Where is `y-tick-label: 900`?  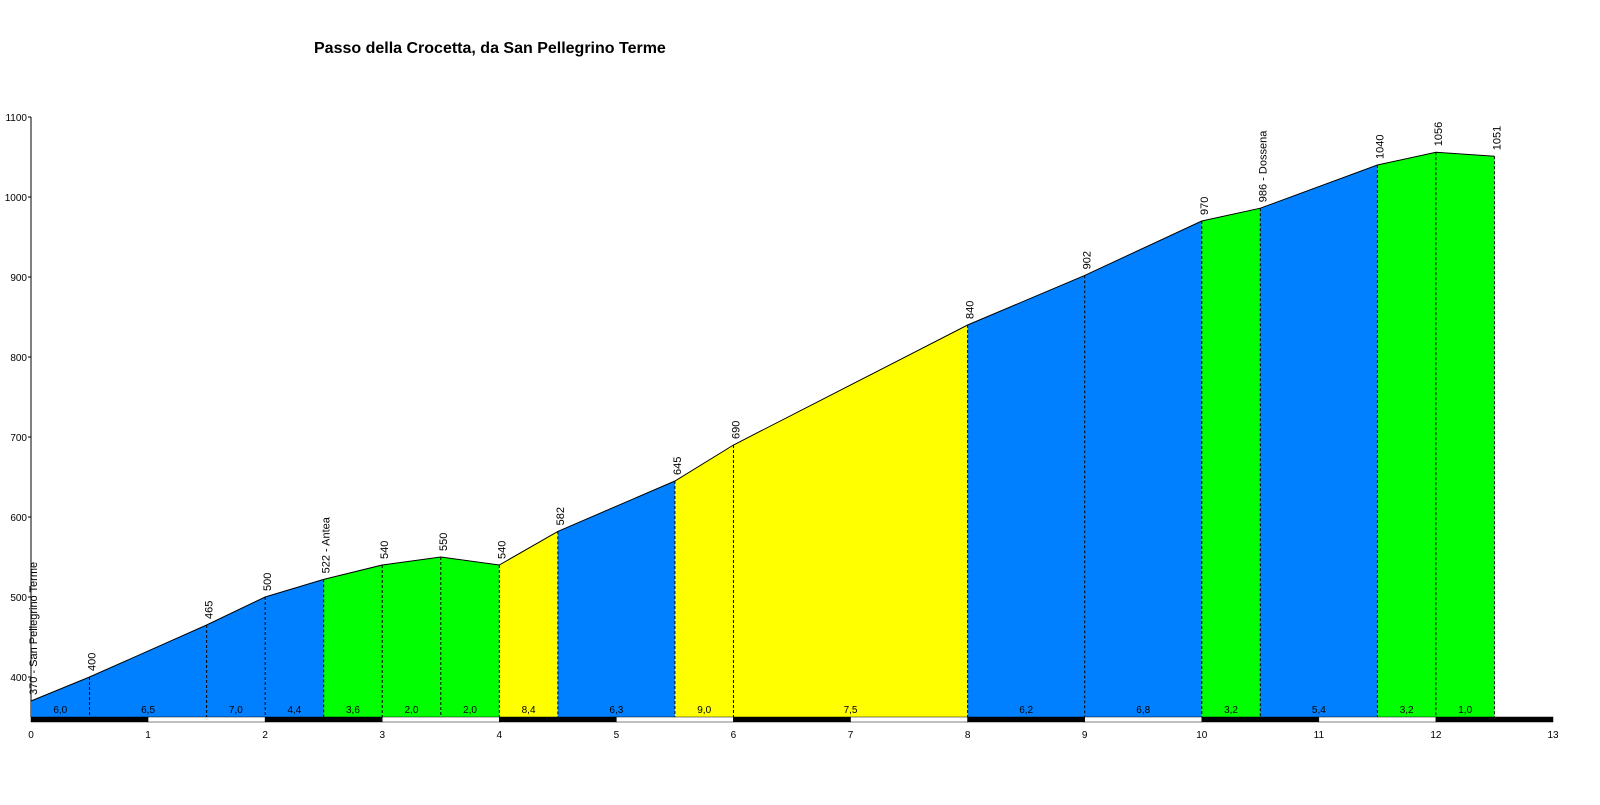 y-tick-label: 900 is located at coordinates (18, 278).